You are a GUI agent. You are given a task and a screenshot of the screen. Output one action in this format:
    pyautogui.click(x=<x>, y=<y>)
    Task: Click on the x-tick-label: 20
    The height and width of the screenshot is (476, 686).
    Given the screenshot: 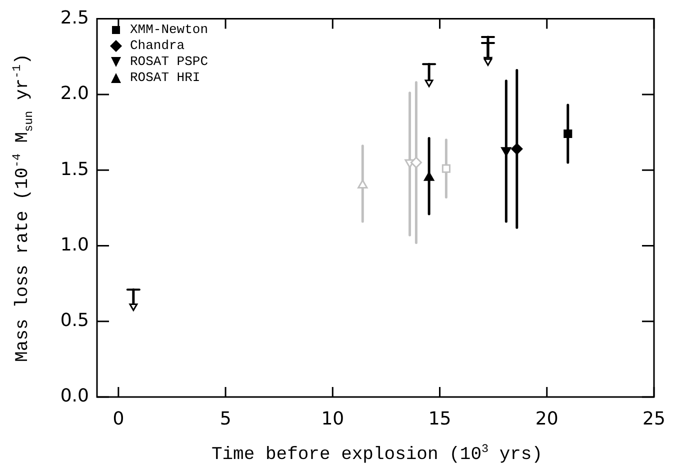 What is the action you would take?
    pyautogui.click(x=546, y=419)
    